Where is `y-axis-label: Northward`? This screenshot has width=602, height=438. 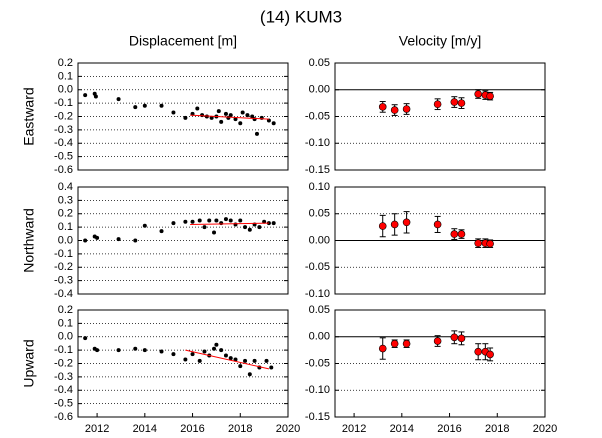
y-axis-label: Northward is located at coordinates (29, 240).